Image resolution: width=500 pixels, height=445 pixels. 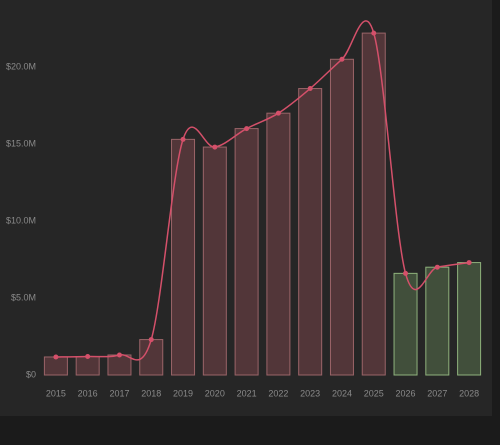 What do you see at coordinates (183, 393) in the screenshot?
I see `x-tick-label: 2019` at bounding box center [183, 393].